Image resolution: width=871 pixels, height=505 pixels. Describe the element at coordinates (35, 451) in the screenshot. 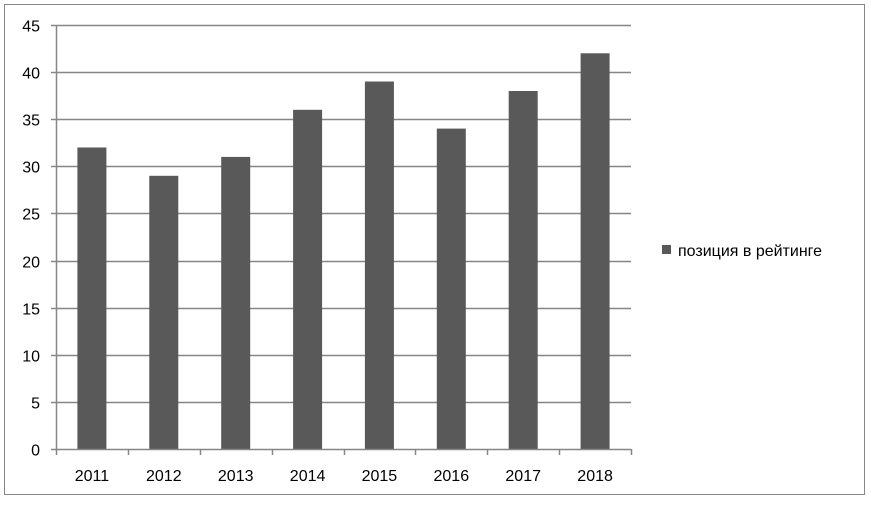

I see `y-tick-label: 0` at that location.